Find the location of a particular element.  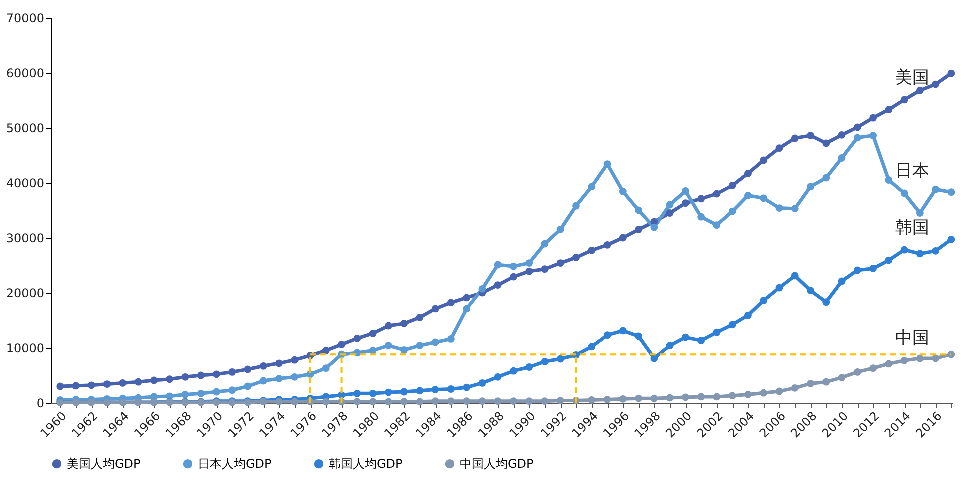

y-tick-label: 40000 is located at coordinates (25, 183).